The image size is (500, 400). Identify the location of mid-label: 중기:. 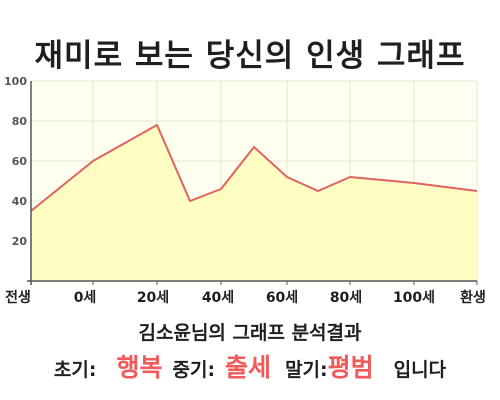
(194, 370).